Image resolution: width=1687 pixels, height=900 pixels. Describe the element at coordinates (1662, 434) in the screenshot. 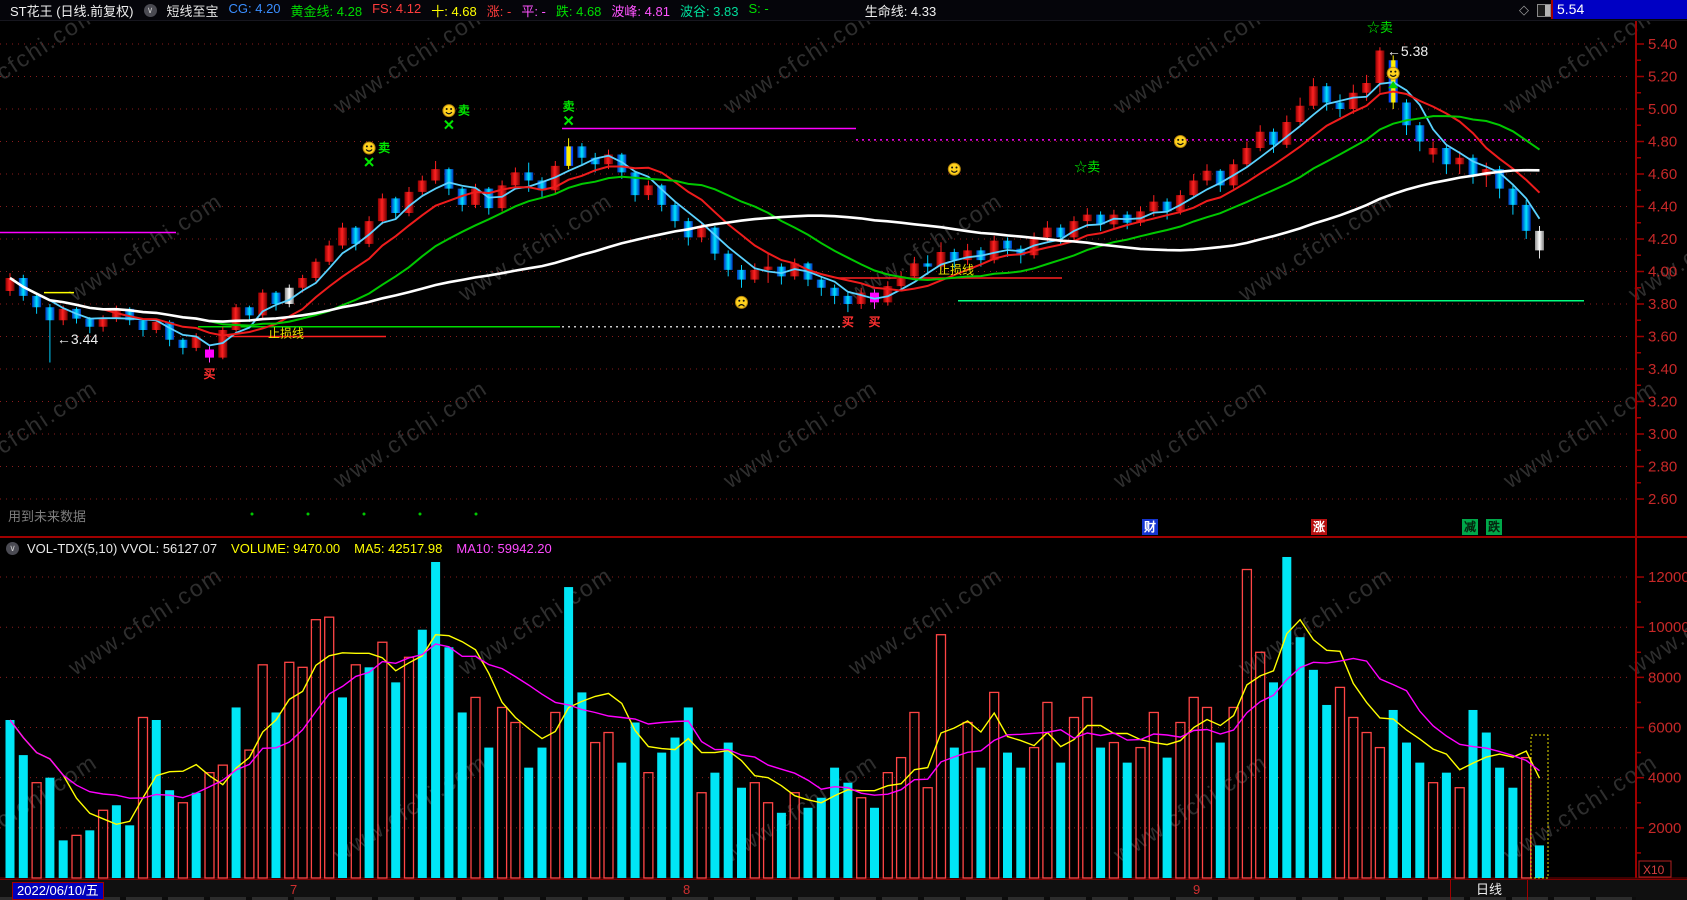

I see `svg-text: 3.00` at that location.